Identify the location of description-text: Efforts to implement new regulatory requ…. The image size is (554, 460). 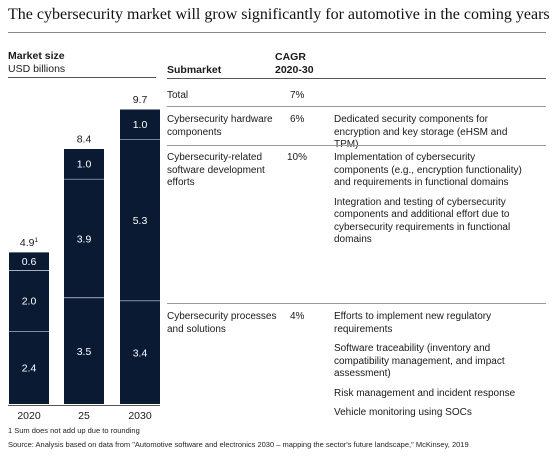
(413, 323).